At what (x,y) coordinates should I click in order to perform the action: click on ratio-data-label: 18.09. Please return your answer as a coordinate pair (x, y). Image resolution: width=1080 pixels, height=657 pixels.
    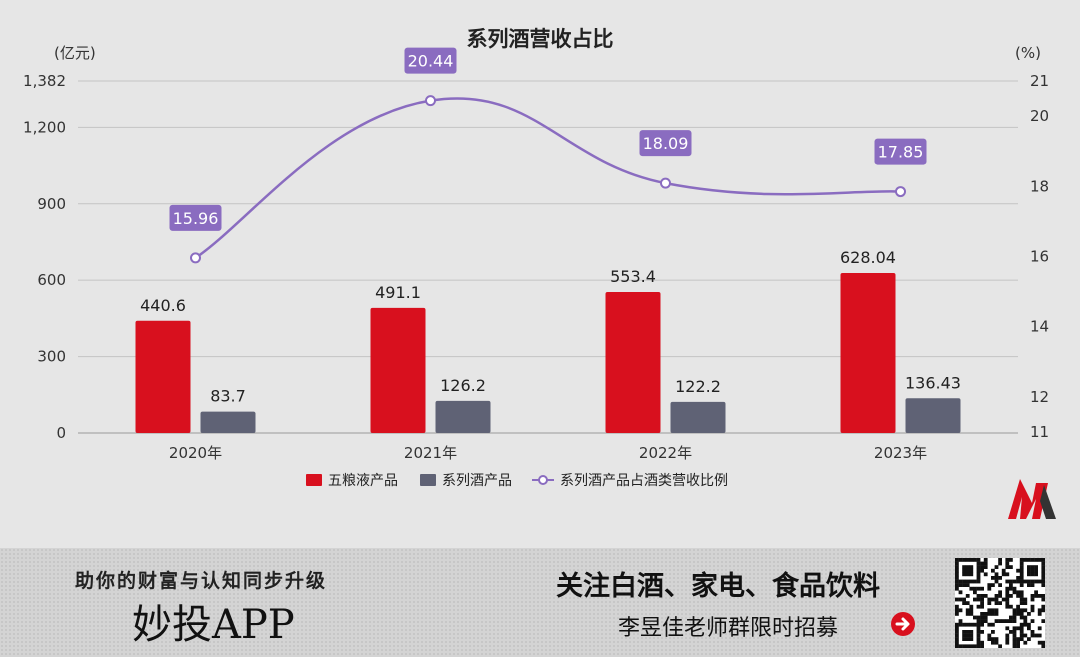
    Looking at the image, I should click on (666, 143).